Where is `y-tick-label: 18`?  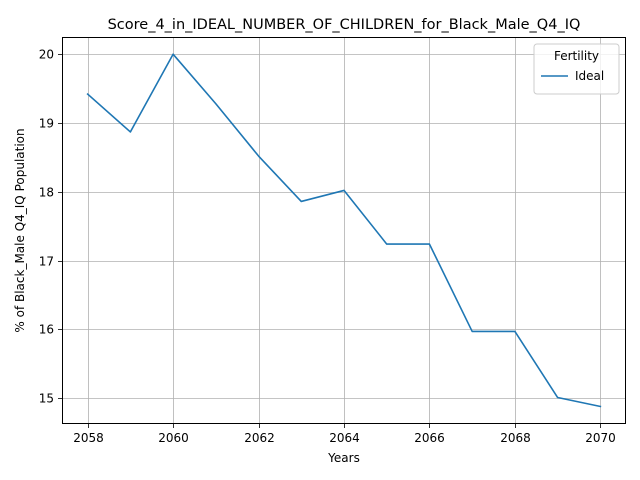
y-tick-label: 18 is located at coordinates (46, 193).